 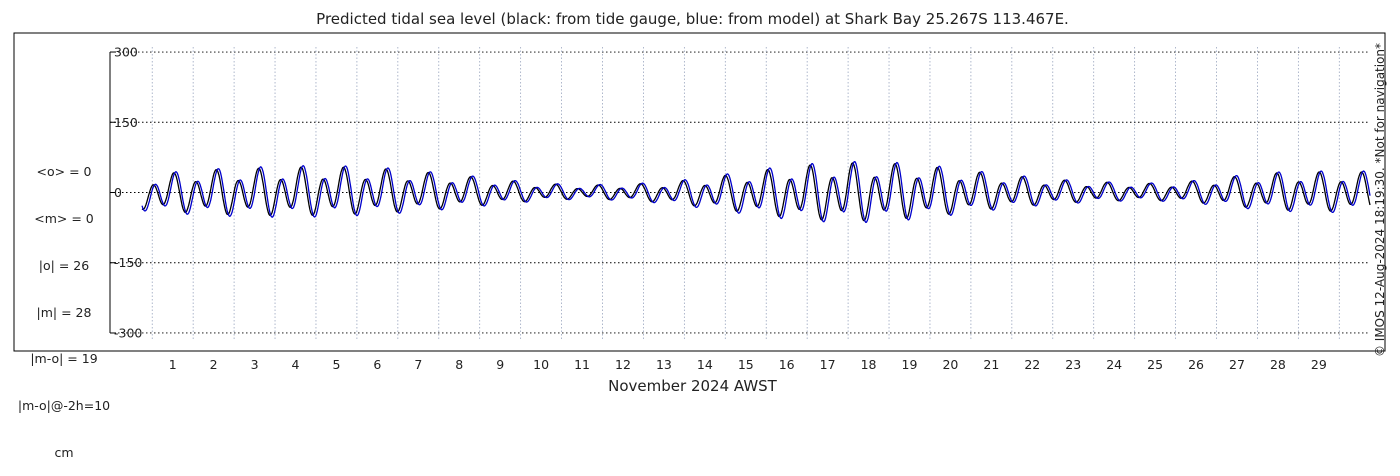 What do you see at coordinates (869, 364) in the screenshot?
I see `x-tick-label: 18` at bounding box center [869, 364].